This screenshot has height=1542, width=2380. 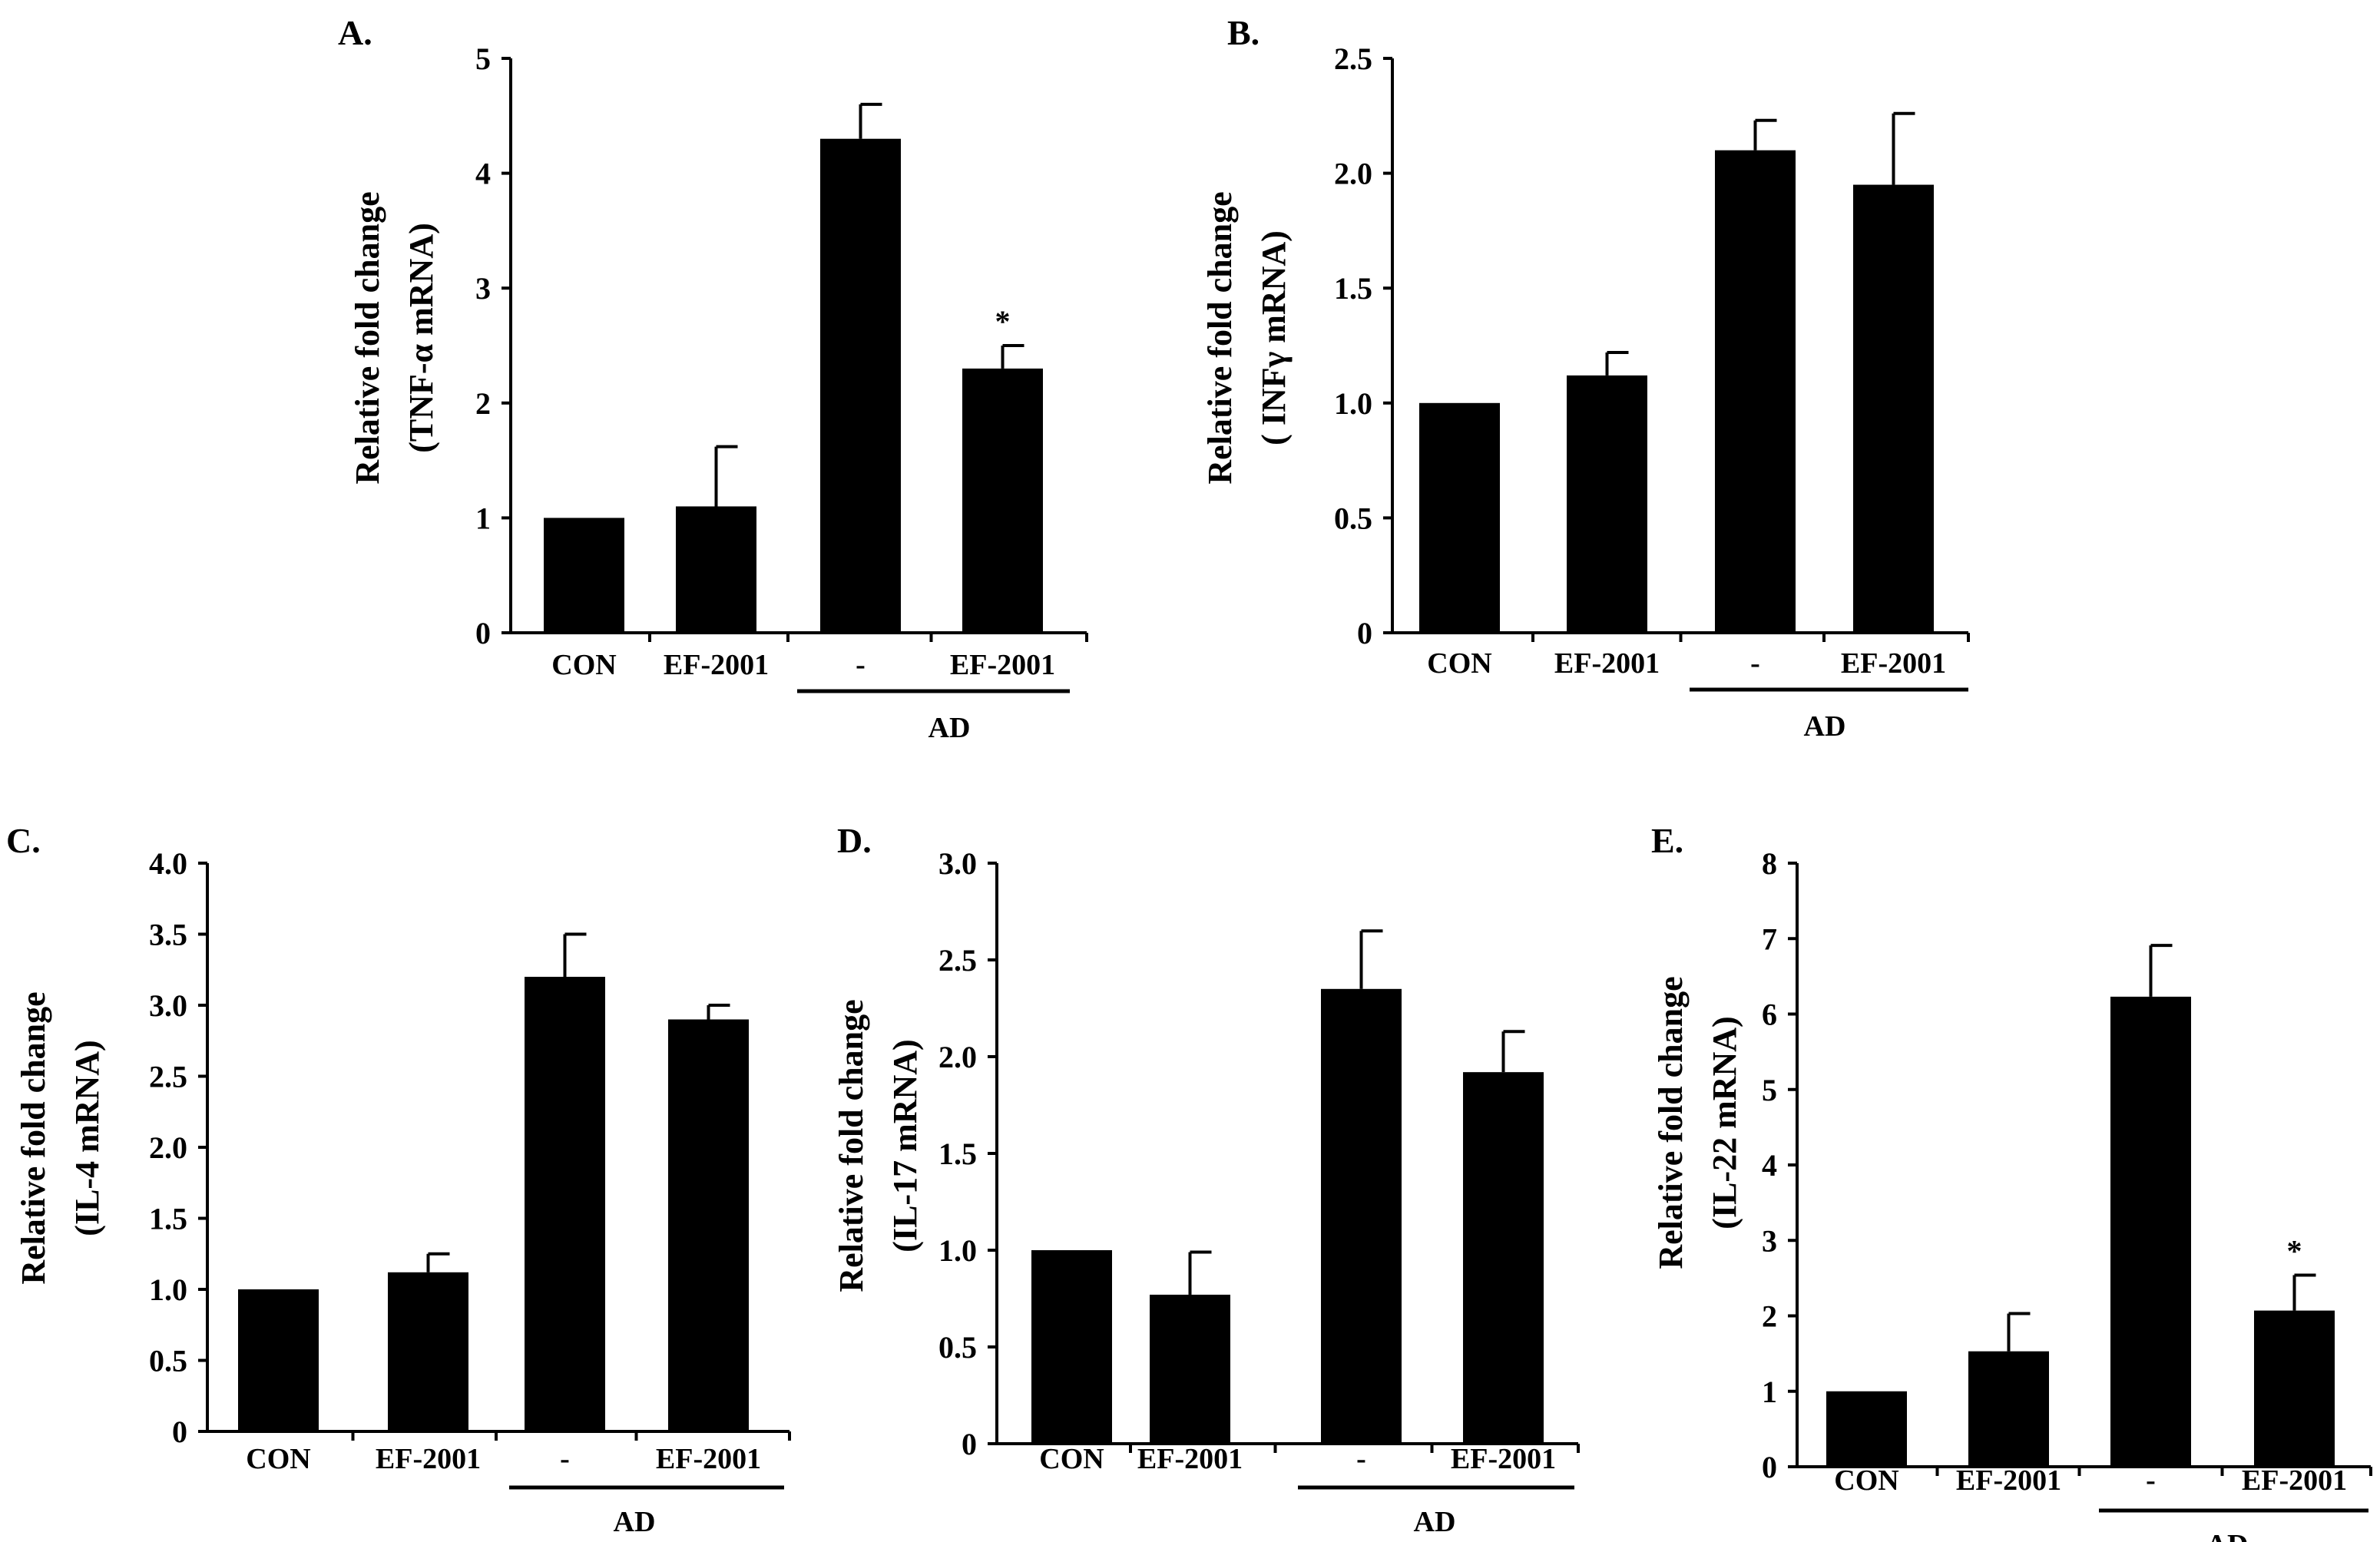 I want to click on panel-label: B., so click(x=1243, y=32).